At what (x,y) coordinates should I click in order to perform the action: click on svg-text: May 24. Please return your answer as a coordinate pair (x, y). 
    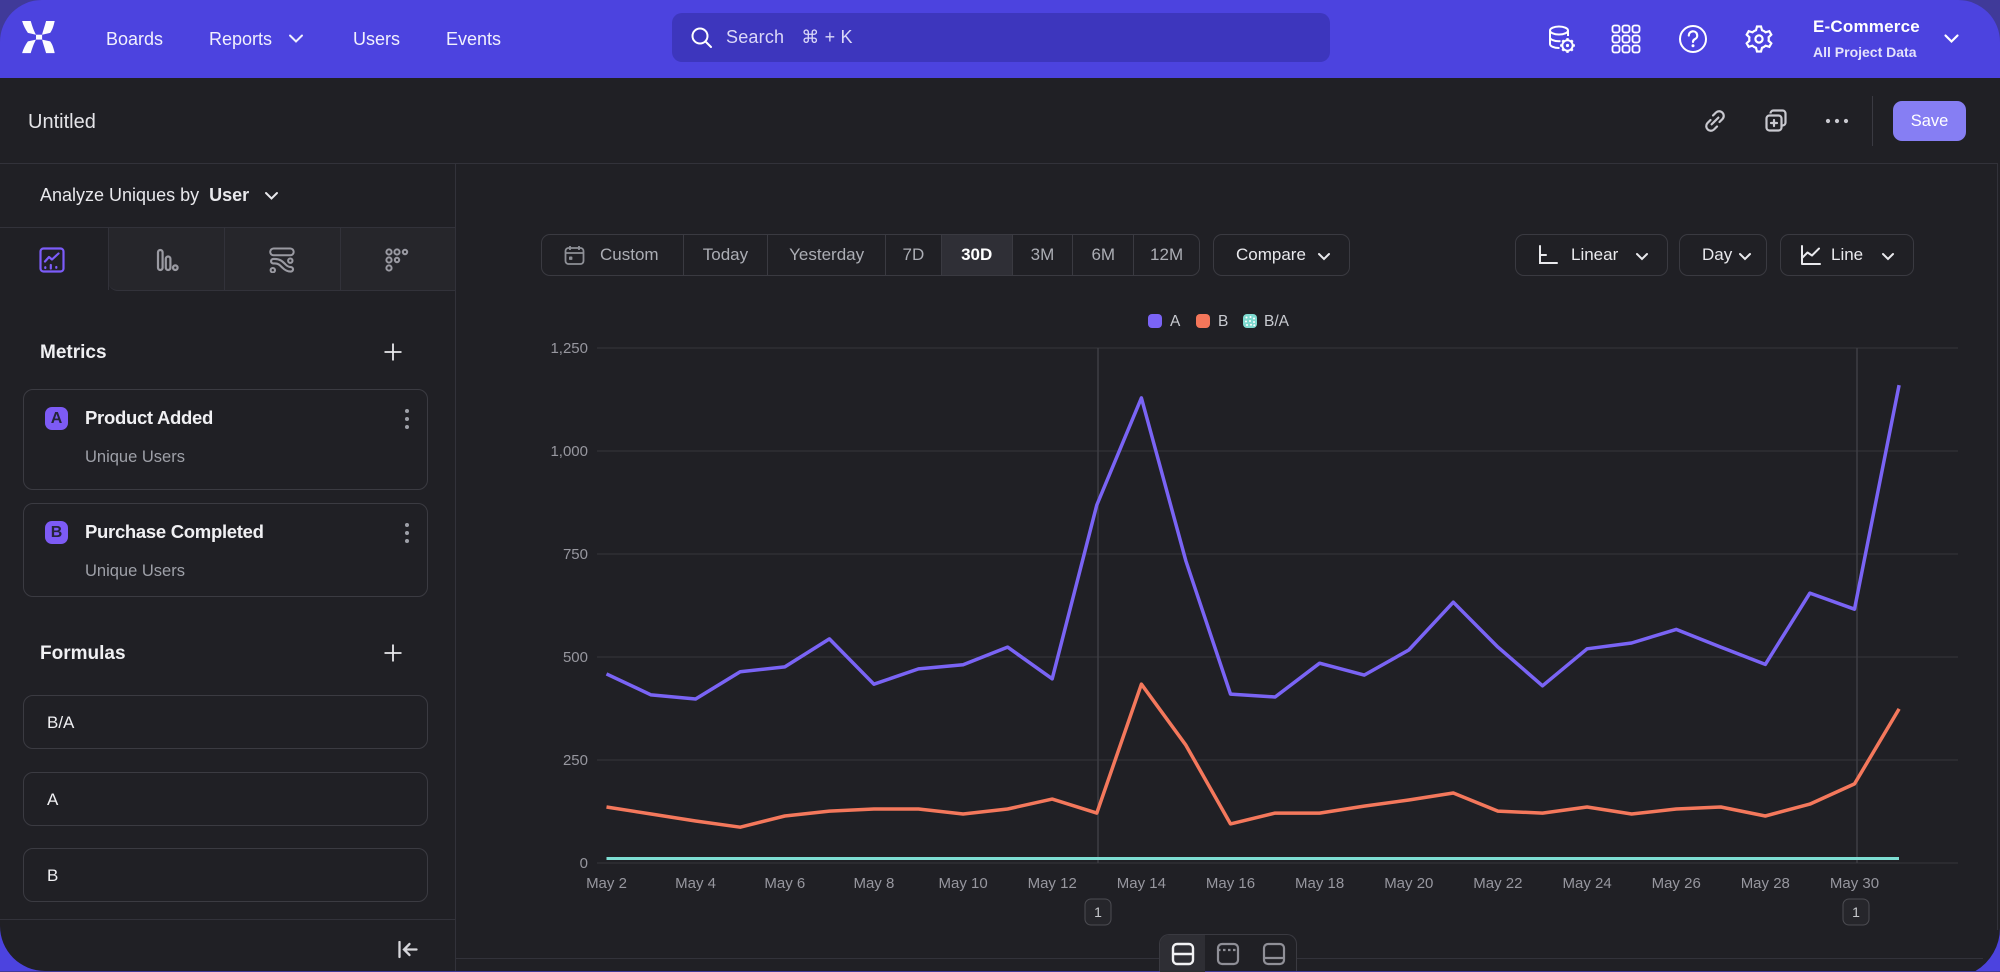
    Looking at the image, I should click on (1586, 883).